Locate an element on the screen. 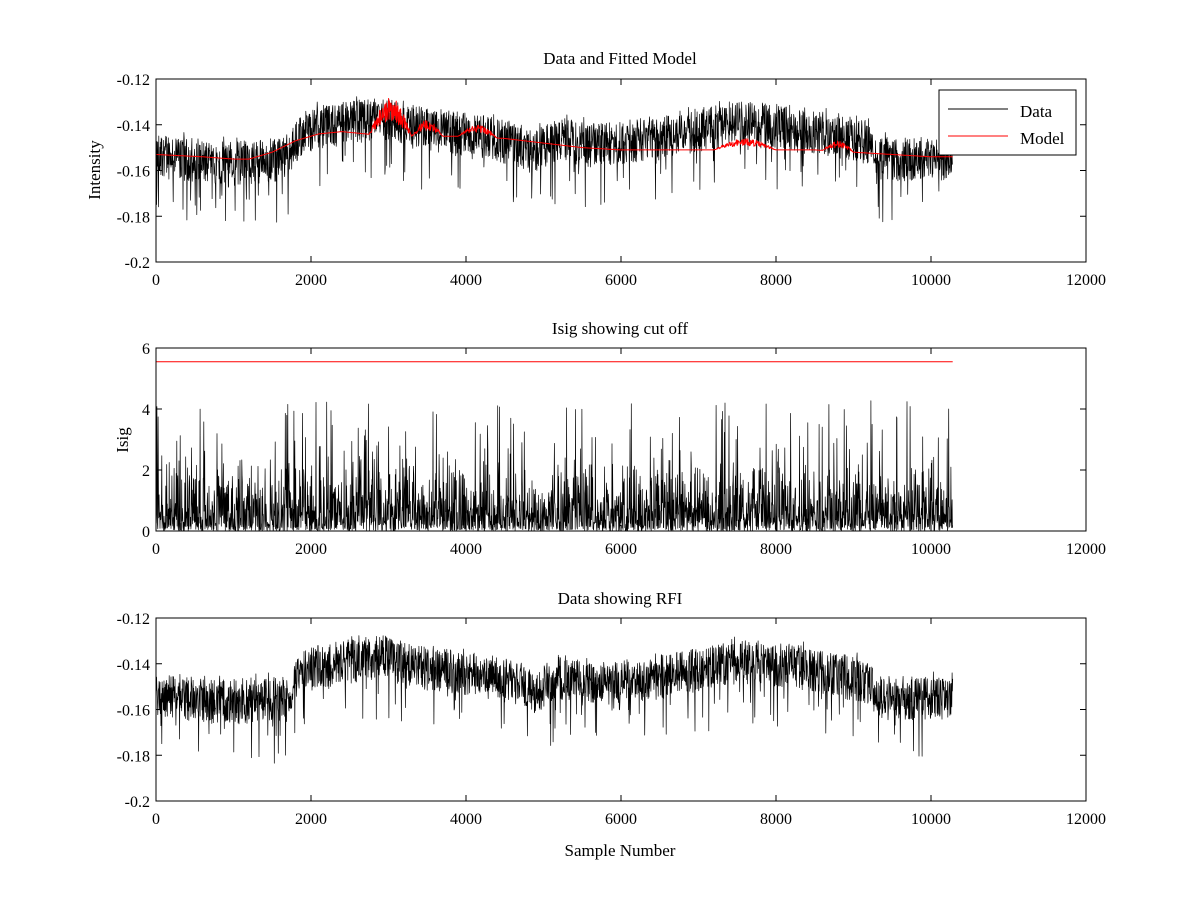 The image size is (1200, 900). series-line-noisy is located at coordinates (554, 699).